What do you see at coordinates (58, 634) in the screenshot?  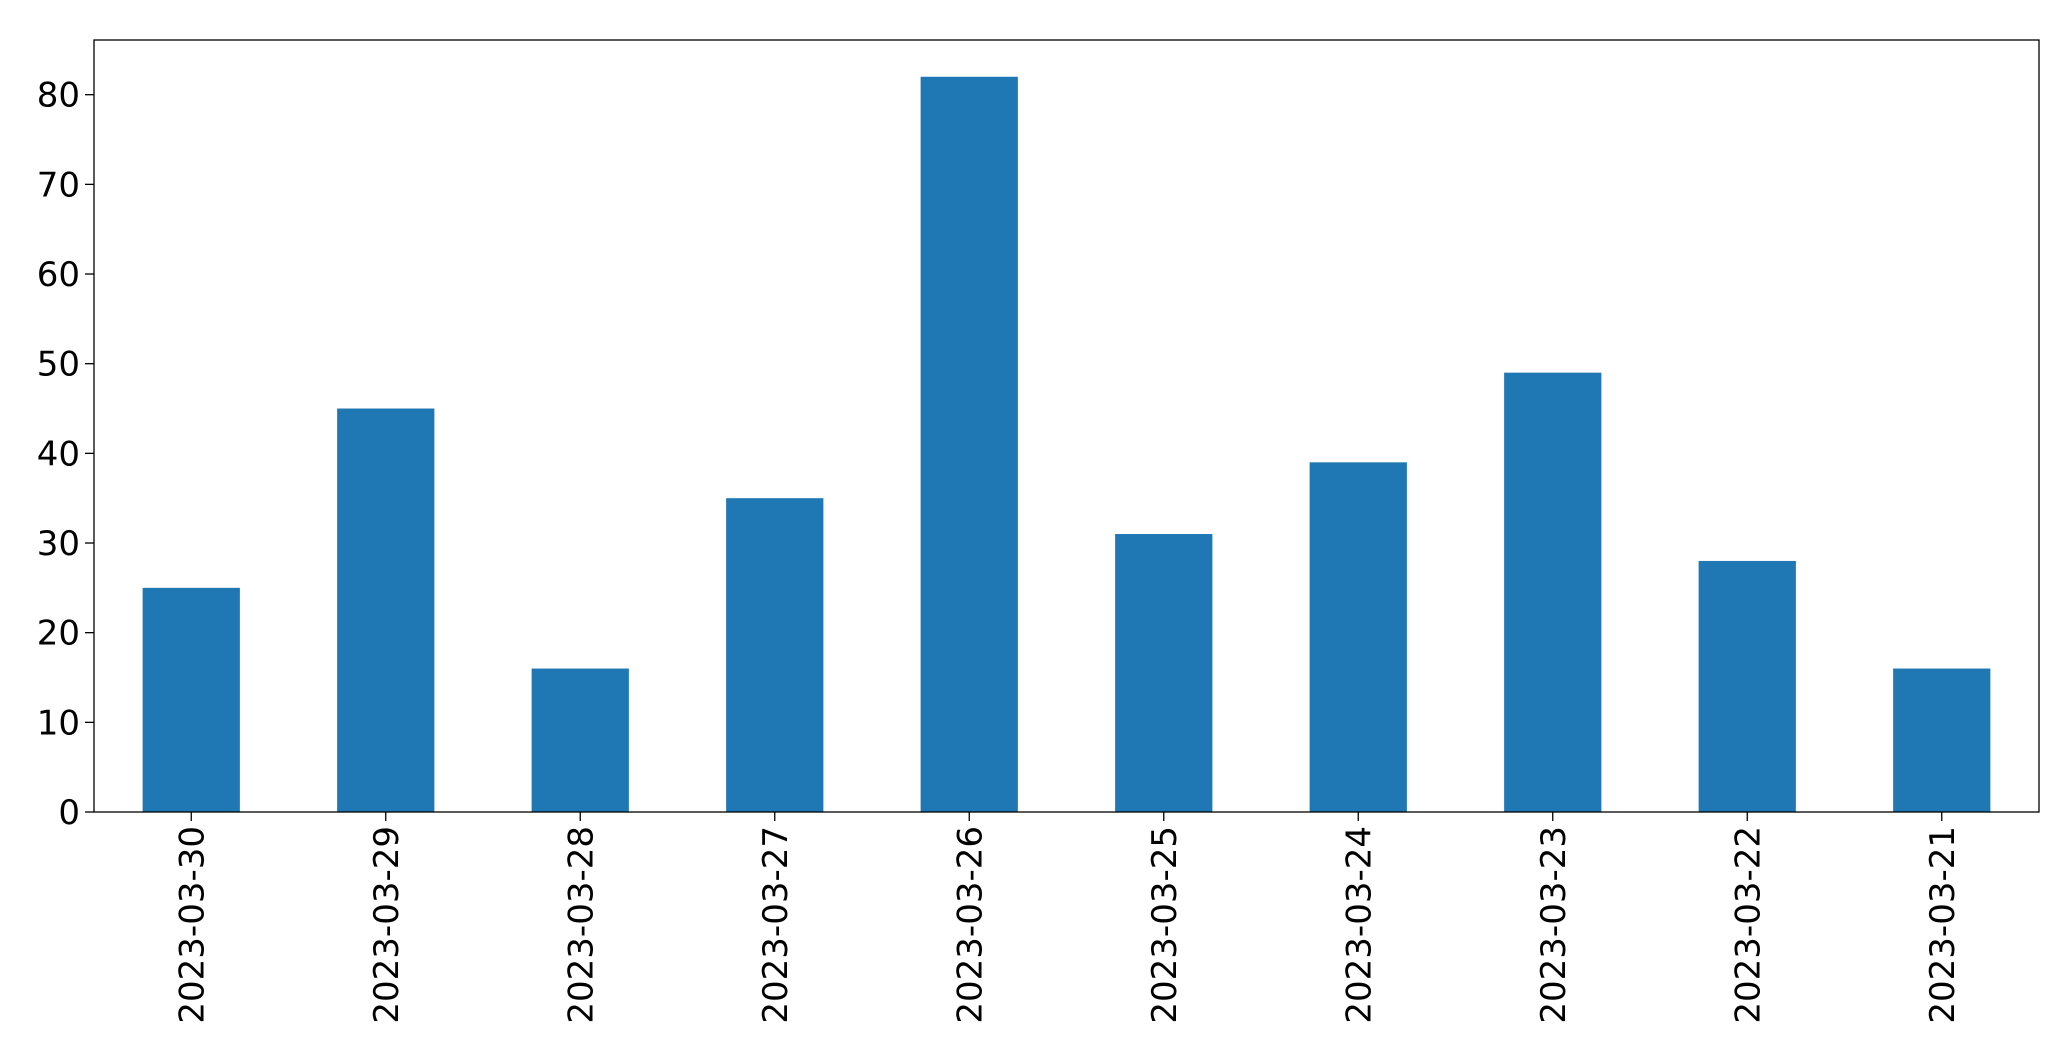 I see `y-tick-label: 20` at bounding box center [58, 634].